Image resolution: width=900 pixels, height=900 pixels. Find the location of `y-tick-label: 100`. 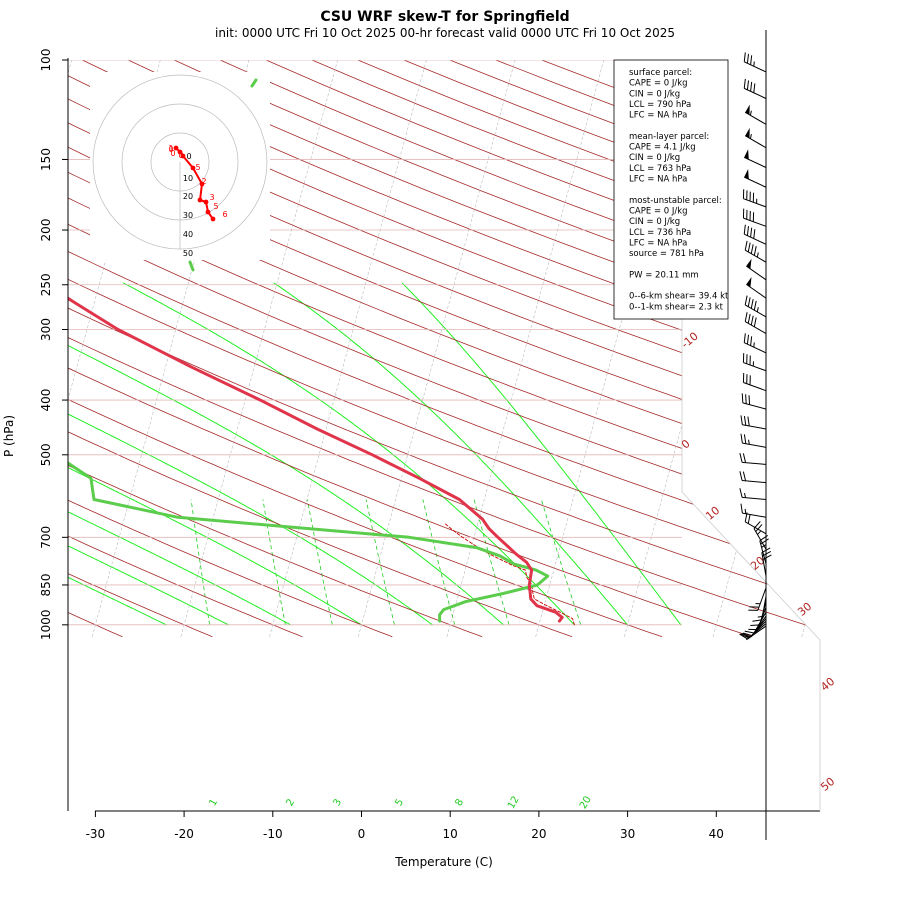

y-tick-label: 100 is located at coordinates (46, 60).